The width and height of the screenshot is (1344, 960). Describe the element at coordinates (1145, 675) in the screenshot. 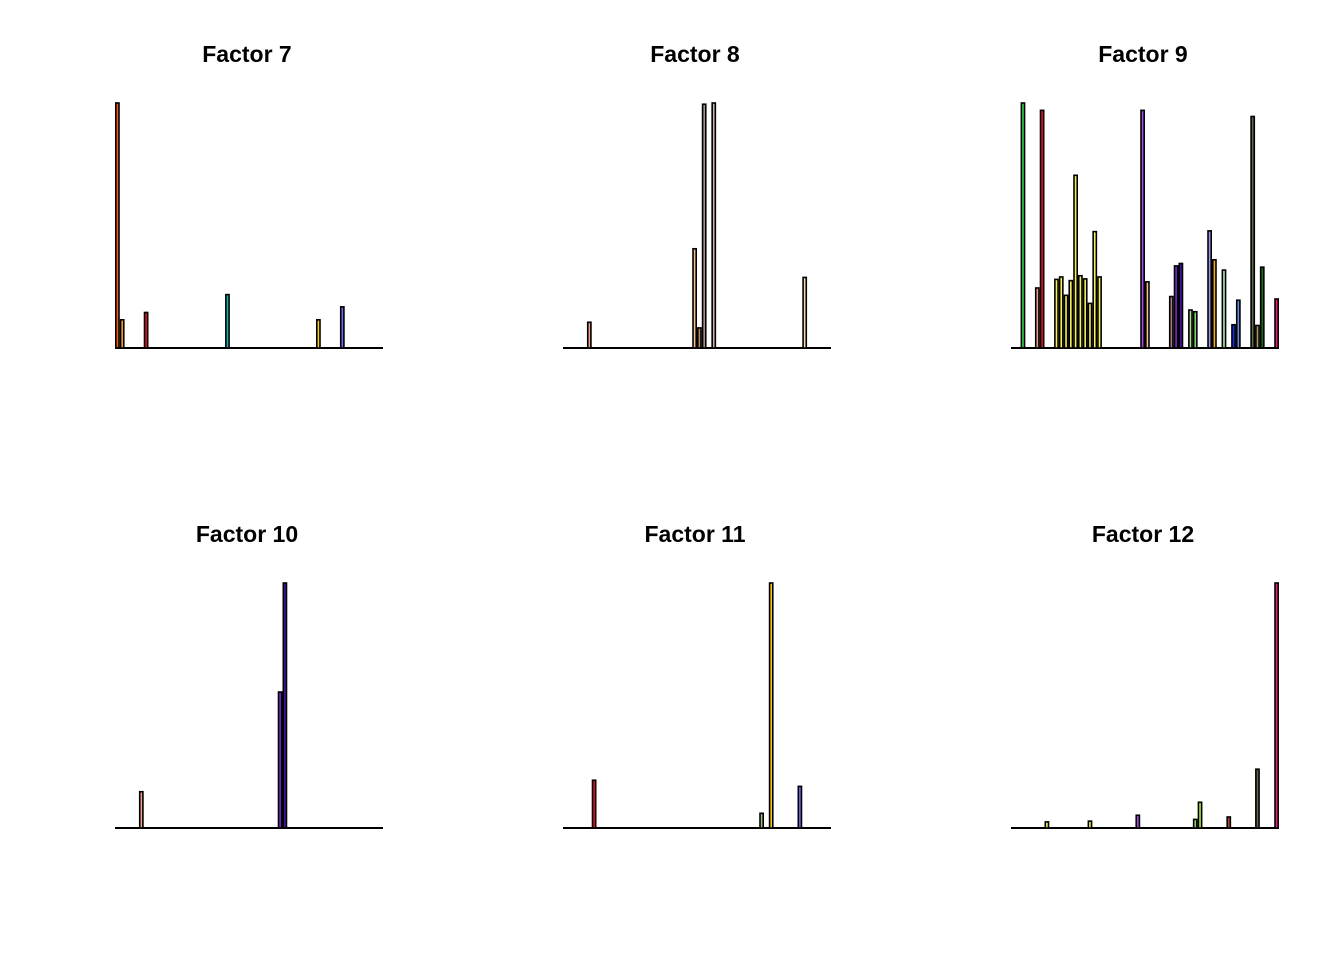

I see `chart-panel: Factor 12` at that location.